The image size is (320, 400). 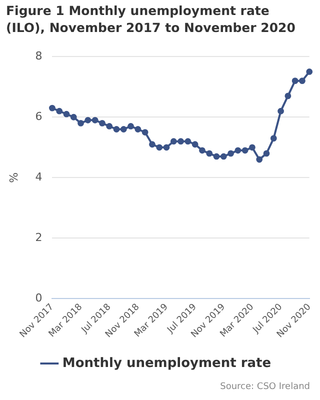 What do you see at coordinates (38, 237) in the screenshot?
I see `y-tick-label: 2` at bounding box center [38, 237].